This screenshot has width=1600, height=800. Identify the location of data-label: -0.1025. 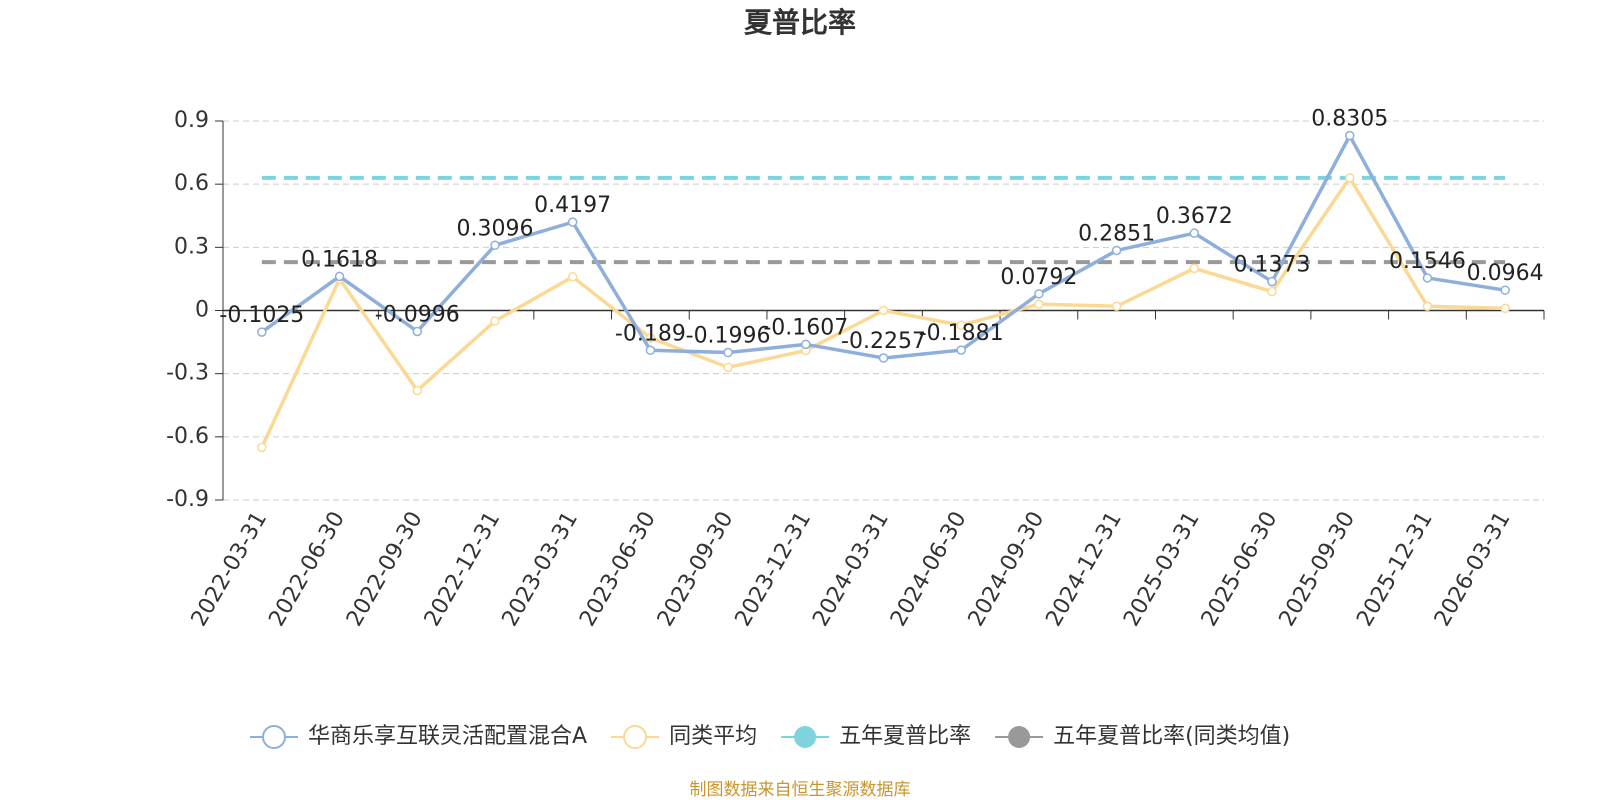
(261, 315).